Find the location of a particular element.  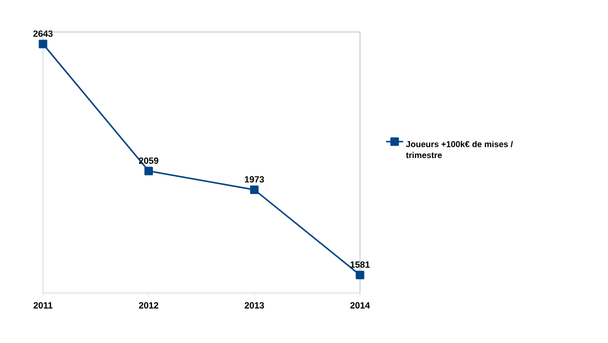

data-label: 1973 is located at coordinates (254, 179).